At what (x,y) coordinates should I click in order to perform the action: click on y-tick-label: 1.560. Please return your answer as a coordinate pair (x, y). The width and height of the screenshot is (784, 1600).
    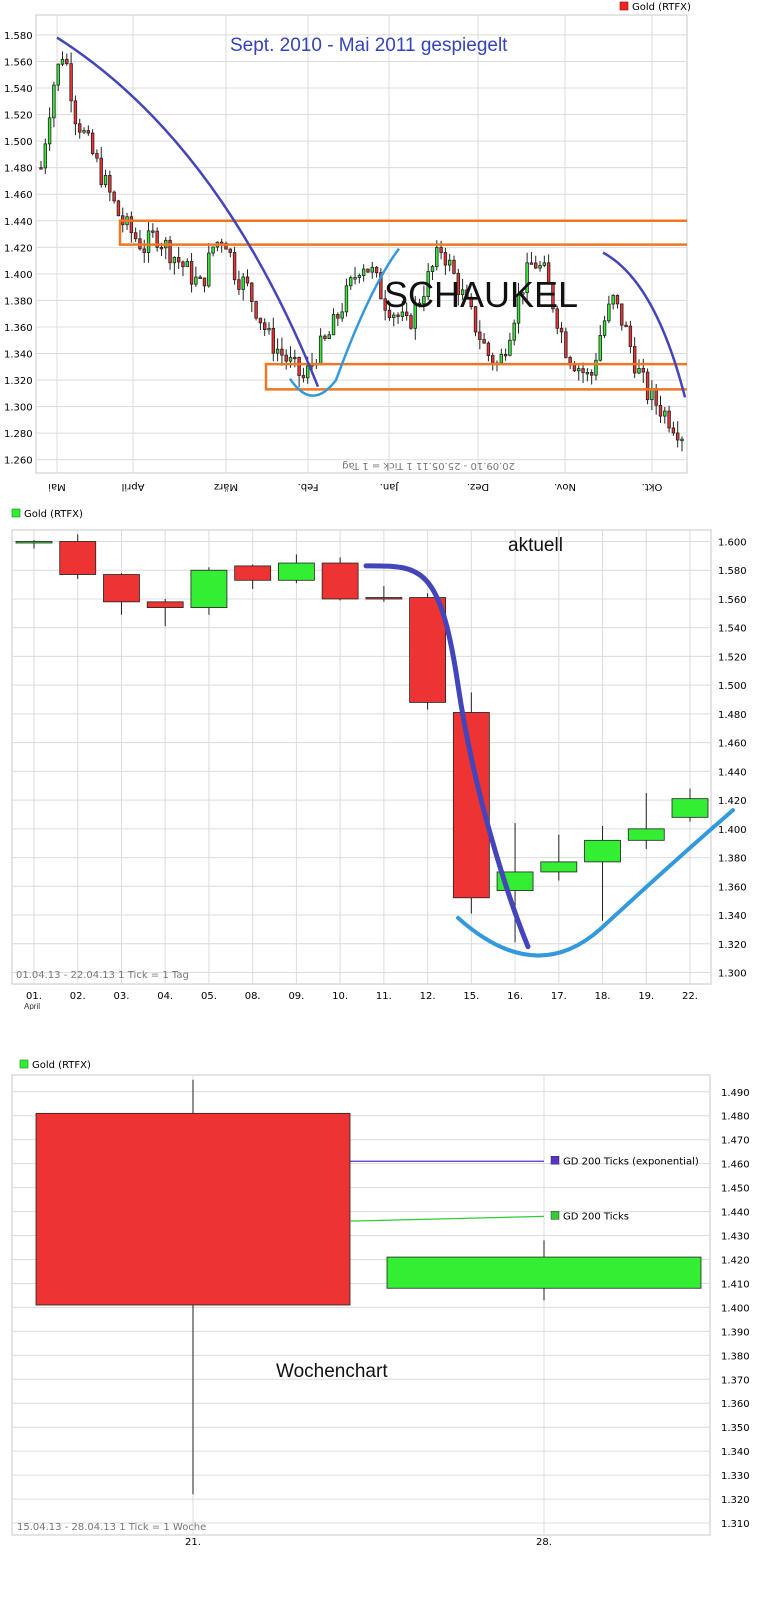
    Looking at the image, I should click on (18, 62).